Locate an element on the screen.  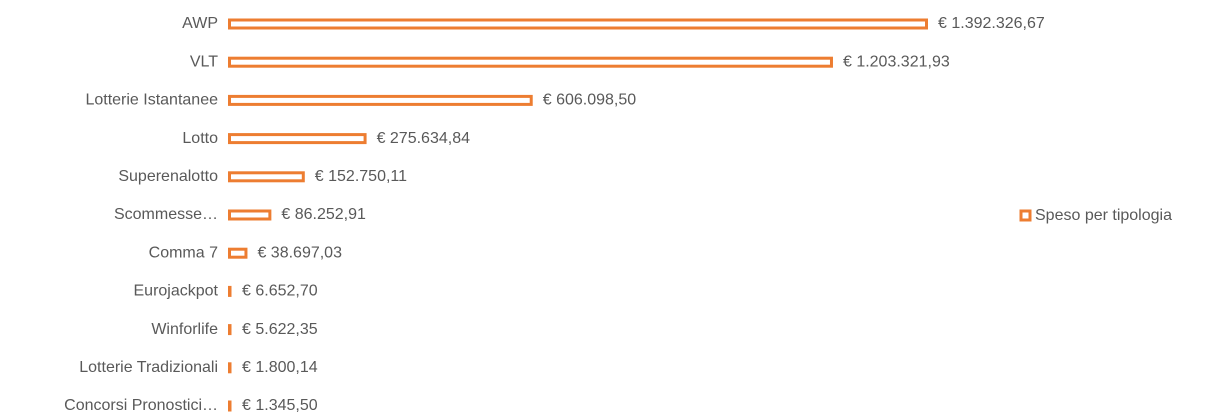
value-label: € 1.800,14 is located at coordinates (280, 367).